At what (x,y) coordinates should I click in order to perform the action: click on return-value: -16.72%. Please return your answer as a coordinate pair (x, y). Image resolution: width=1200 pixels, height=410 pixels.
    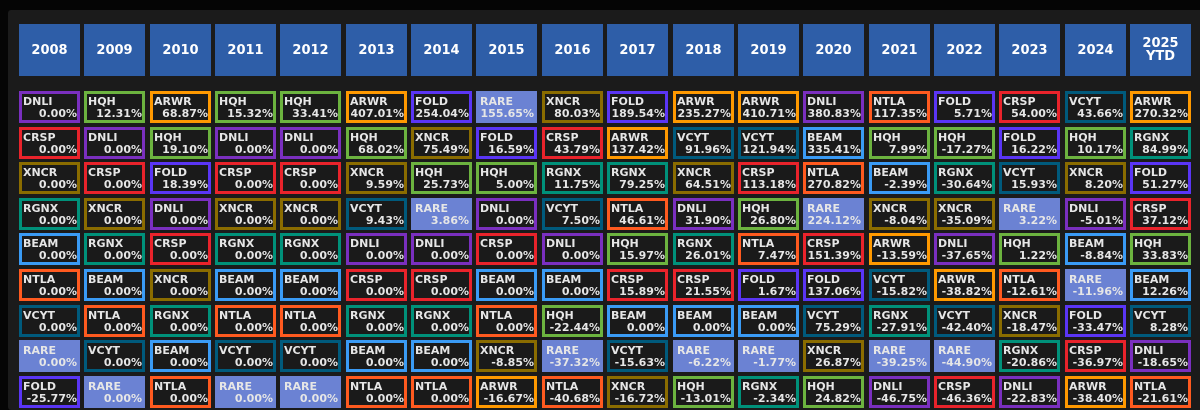
    Looking at the image, I should click on (639, 398).